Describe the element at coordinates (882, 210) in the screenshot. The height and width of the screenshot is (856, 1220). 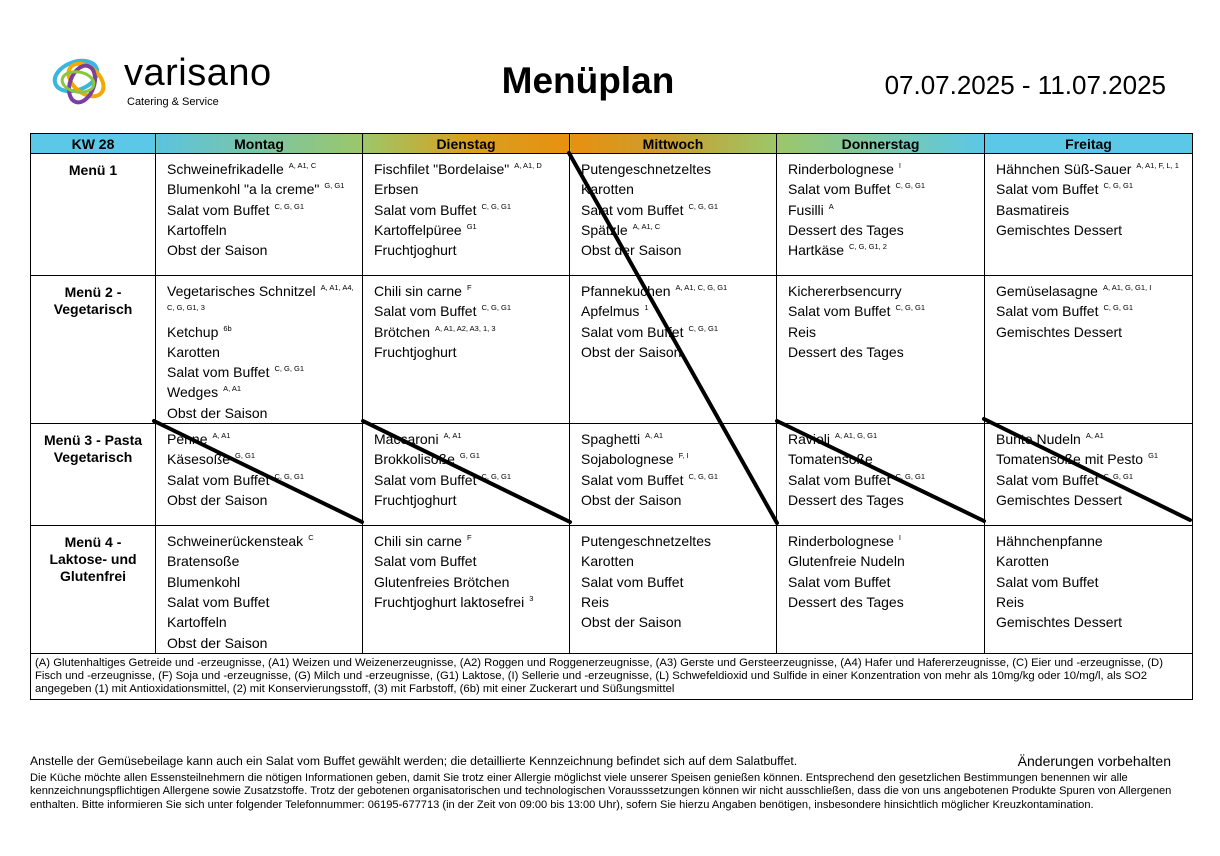
I see `menu-item: Fusilli A` at that location.